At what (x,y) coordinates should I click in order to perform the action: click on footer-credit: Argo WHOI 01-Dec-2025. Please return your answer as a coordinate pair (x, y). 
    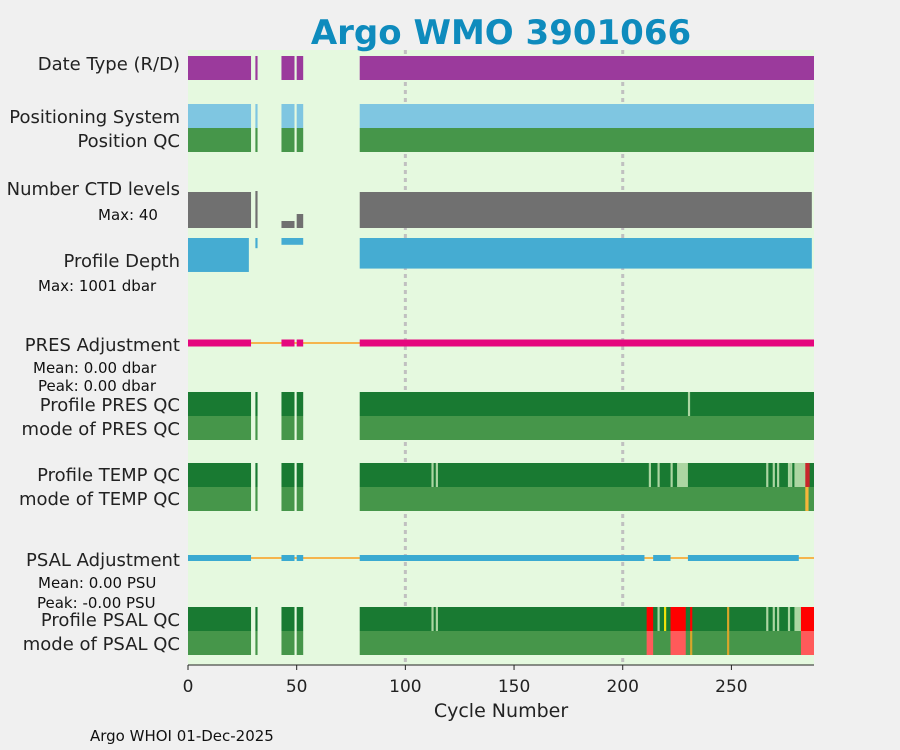
    Looking at the image, I should click on (182, 736).